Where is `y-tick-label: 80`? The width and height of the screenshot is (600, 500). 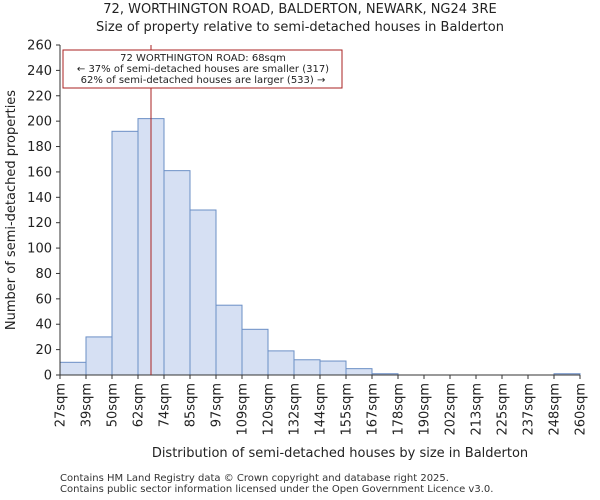 y-tick-label: 80 is located at coordinates (43, 274).